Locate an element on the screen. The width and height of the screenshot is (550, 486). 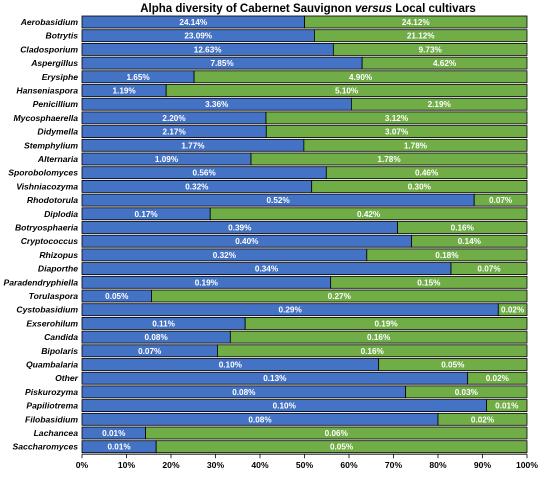
category-label: Rhizopus is located at coordinates (58, 255).